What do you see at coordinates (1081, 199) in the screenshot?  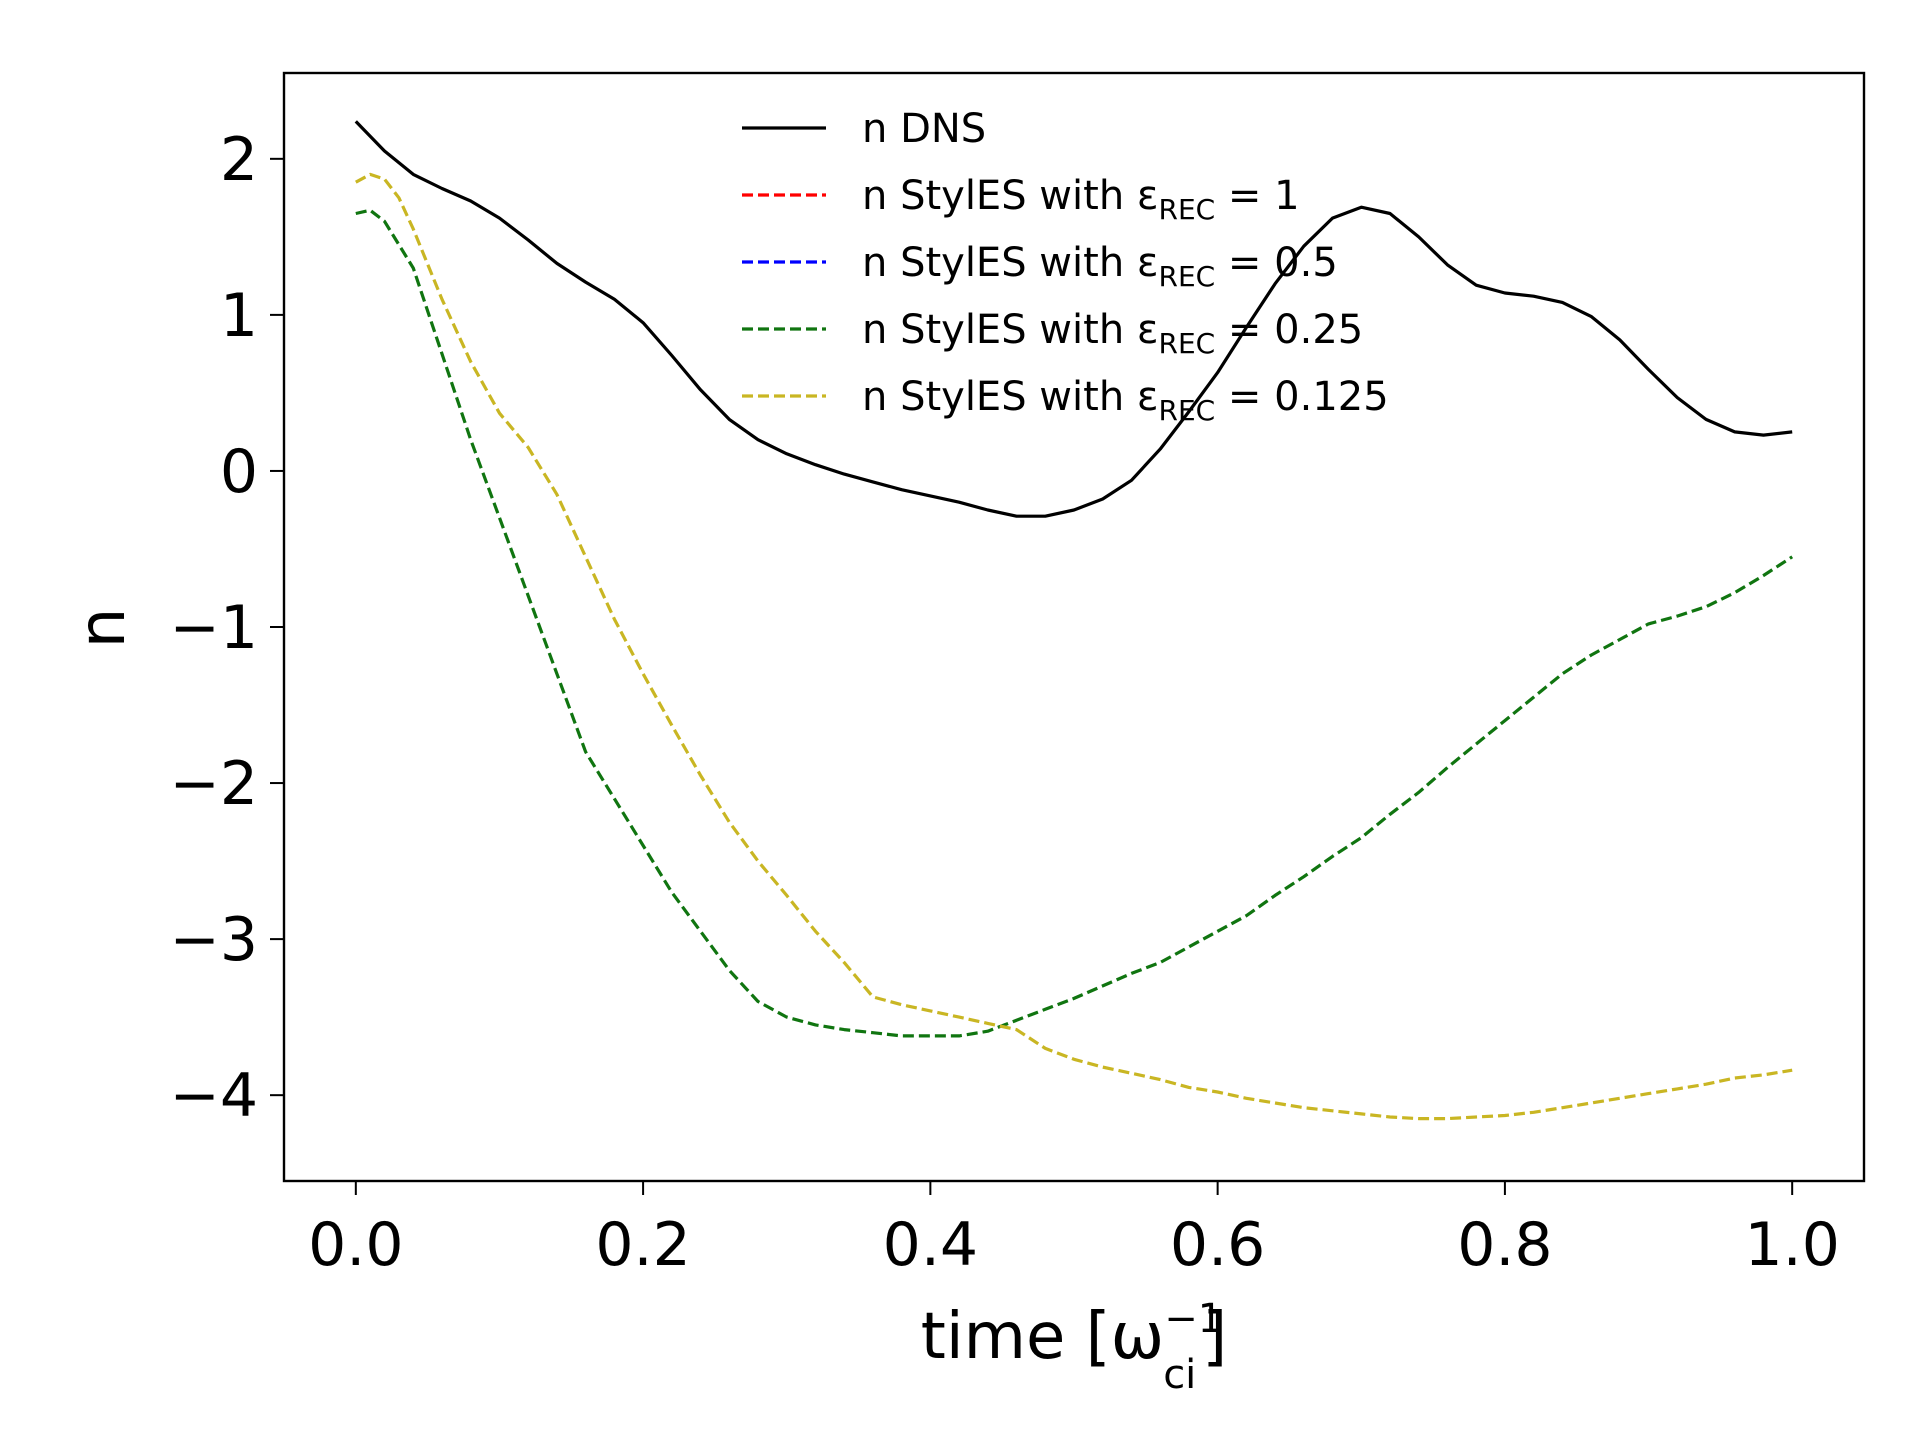 I see `legend-label-1: n StylES with εREC = 1` at bounding box center [1081, 199].